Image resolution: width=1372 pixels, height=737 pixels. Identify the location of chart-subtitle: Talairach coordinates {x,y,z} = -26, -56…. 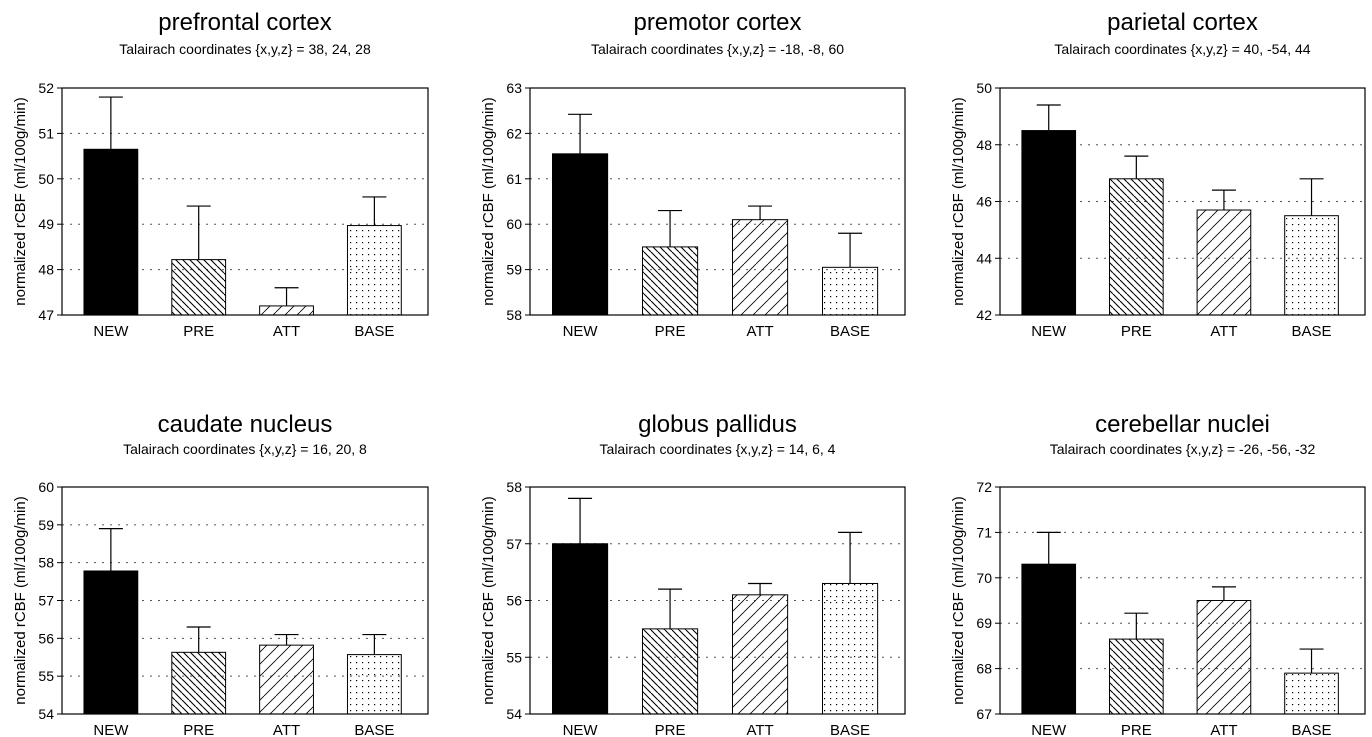
(1183, 449).